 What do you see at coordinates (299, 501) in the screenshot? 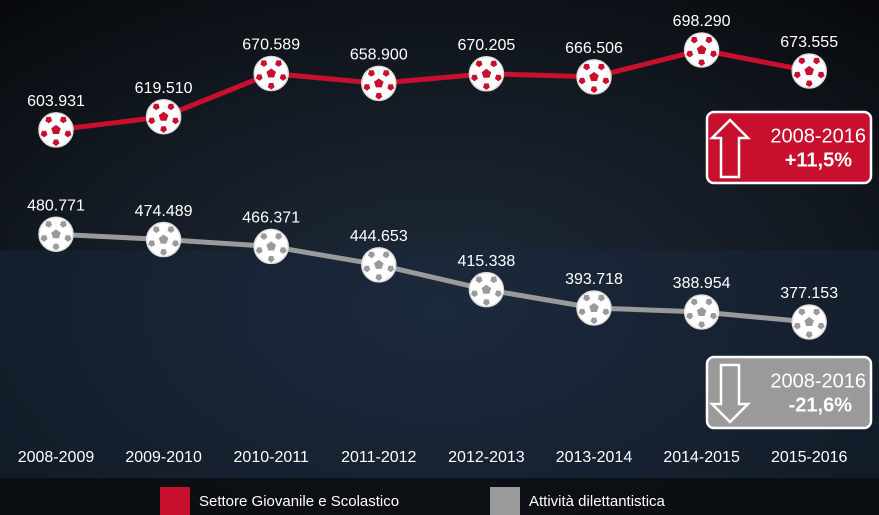
I see `legend-label: Settore Giovanile e Scolastico` at bounding box center [299, 501].